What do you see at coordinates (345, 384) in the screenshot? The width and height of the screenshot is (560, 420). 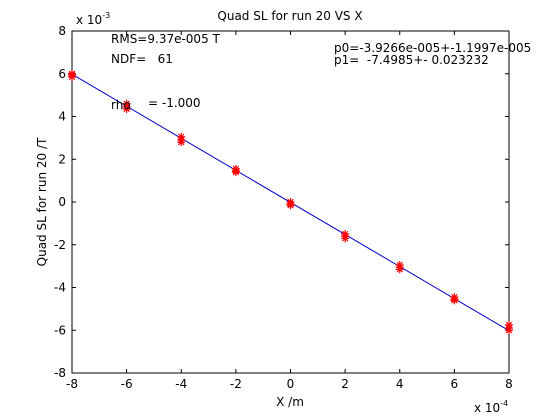 I see `x-tick-label: 2` at bounding box center [345, 384].